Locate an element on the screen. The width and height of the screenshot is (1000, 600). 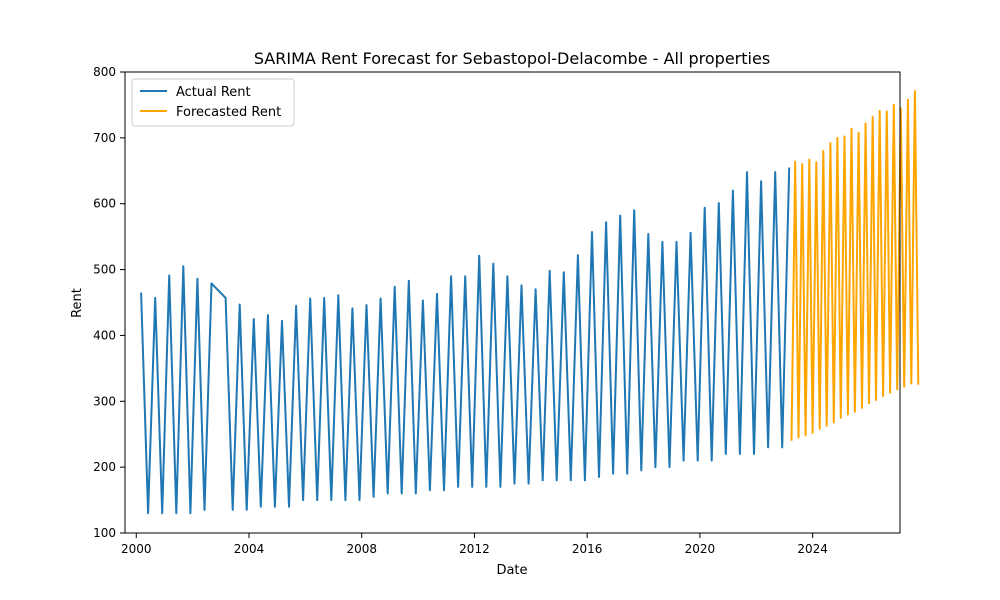
y-tick-label: 500 is located at coordinates (104, 270).